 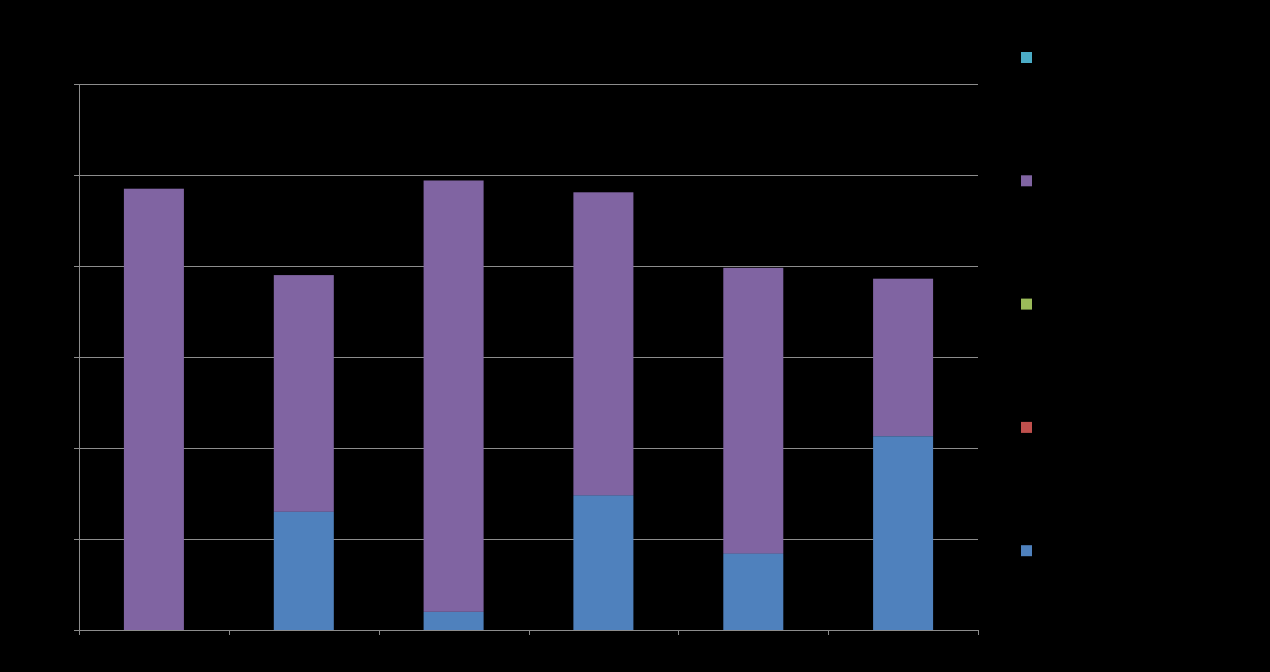 I want to click on bar-cat4-series4, so click(x=603, y=344).